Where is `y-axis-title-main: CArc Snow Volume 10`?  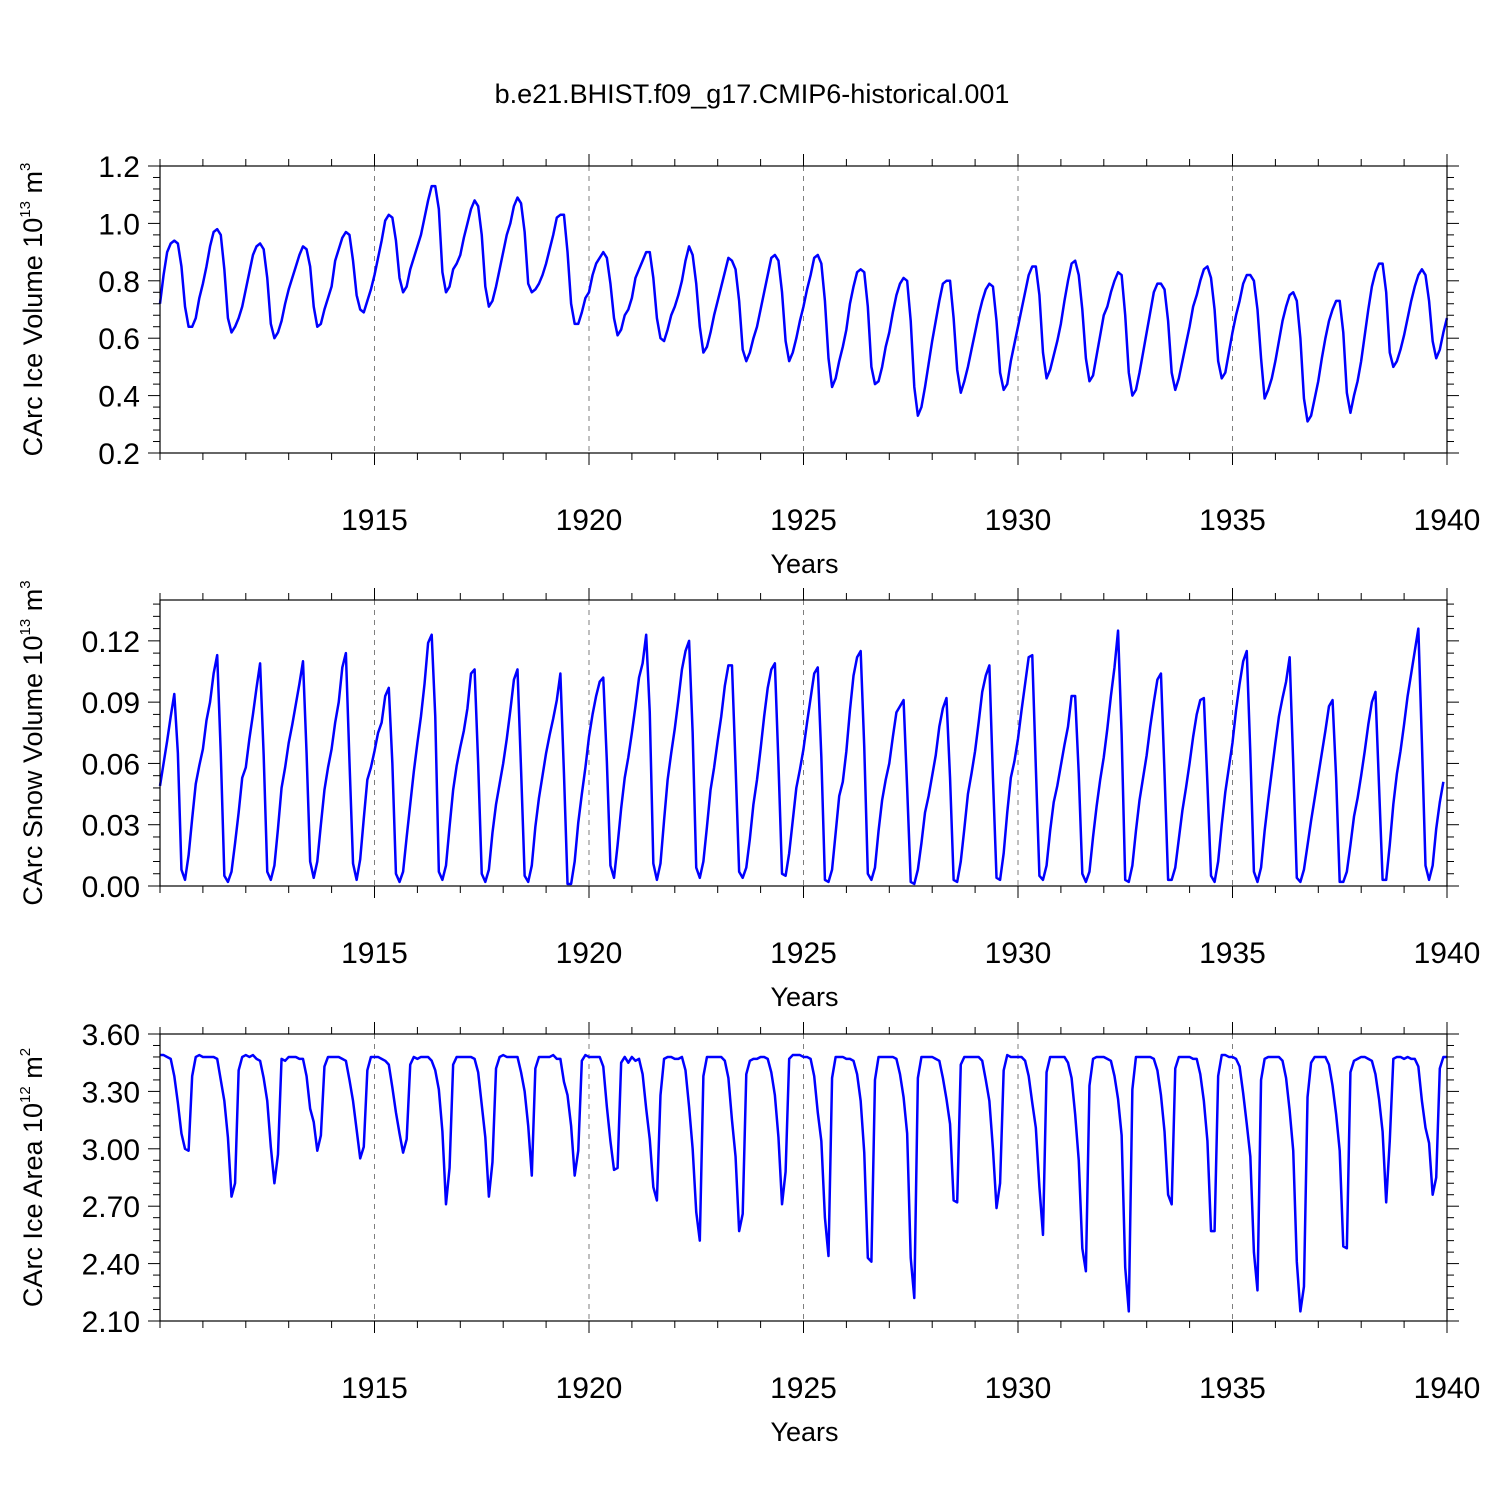
y-axis-title-main: CArc Snow Volume 10 is located at coordinates (33, 770).